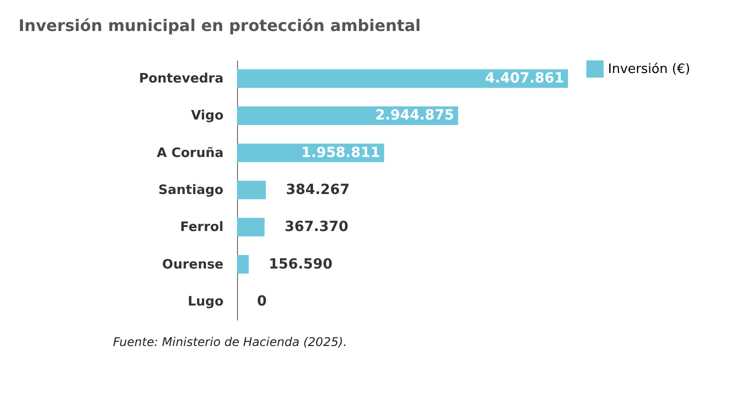  What do you see at coordinates (193, 264) in the screenshot?
I see `y-tick-label: Ourense` at bounding box center [193, 264].